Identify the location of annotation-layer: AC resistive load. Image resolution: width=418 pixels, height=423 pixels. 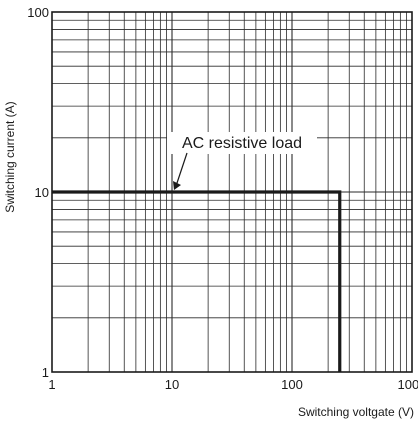
(242, 161).